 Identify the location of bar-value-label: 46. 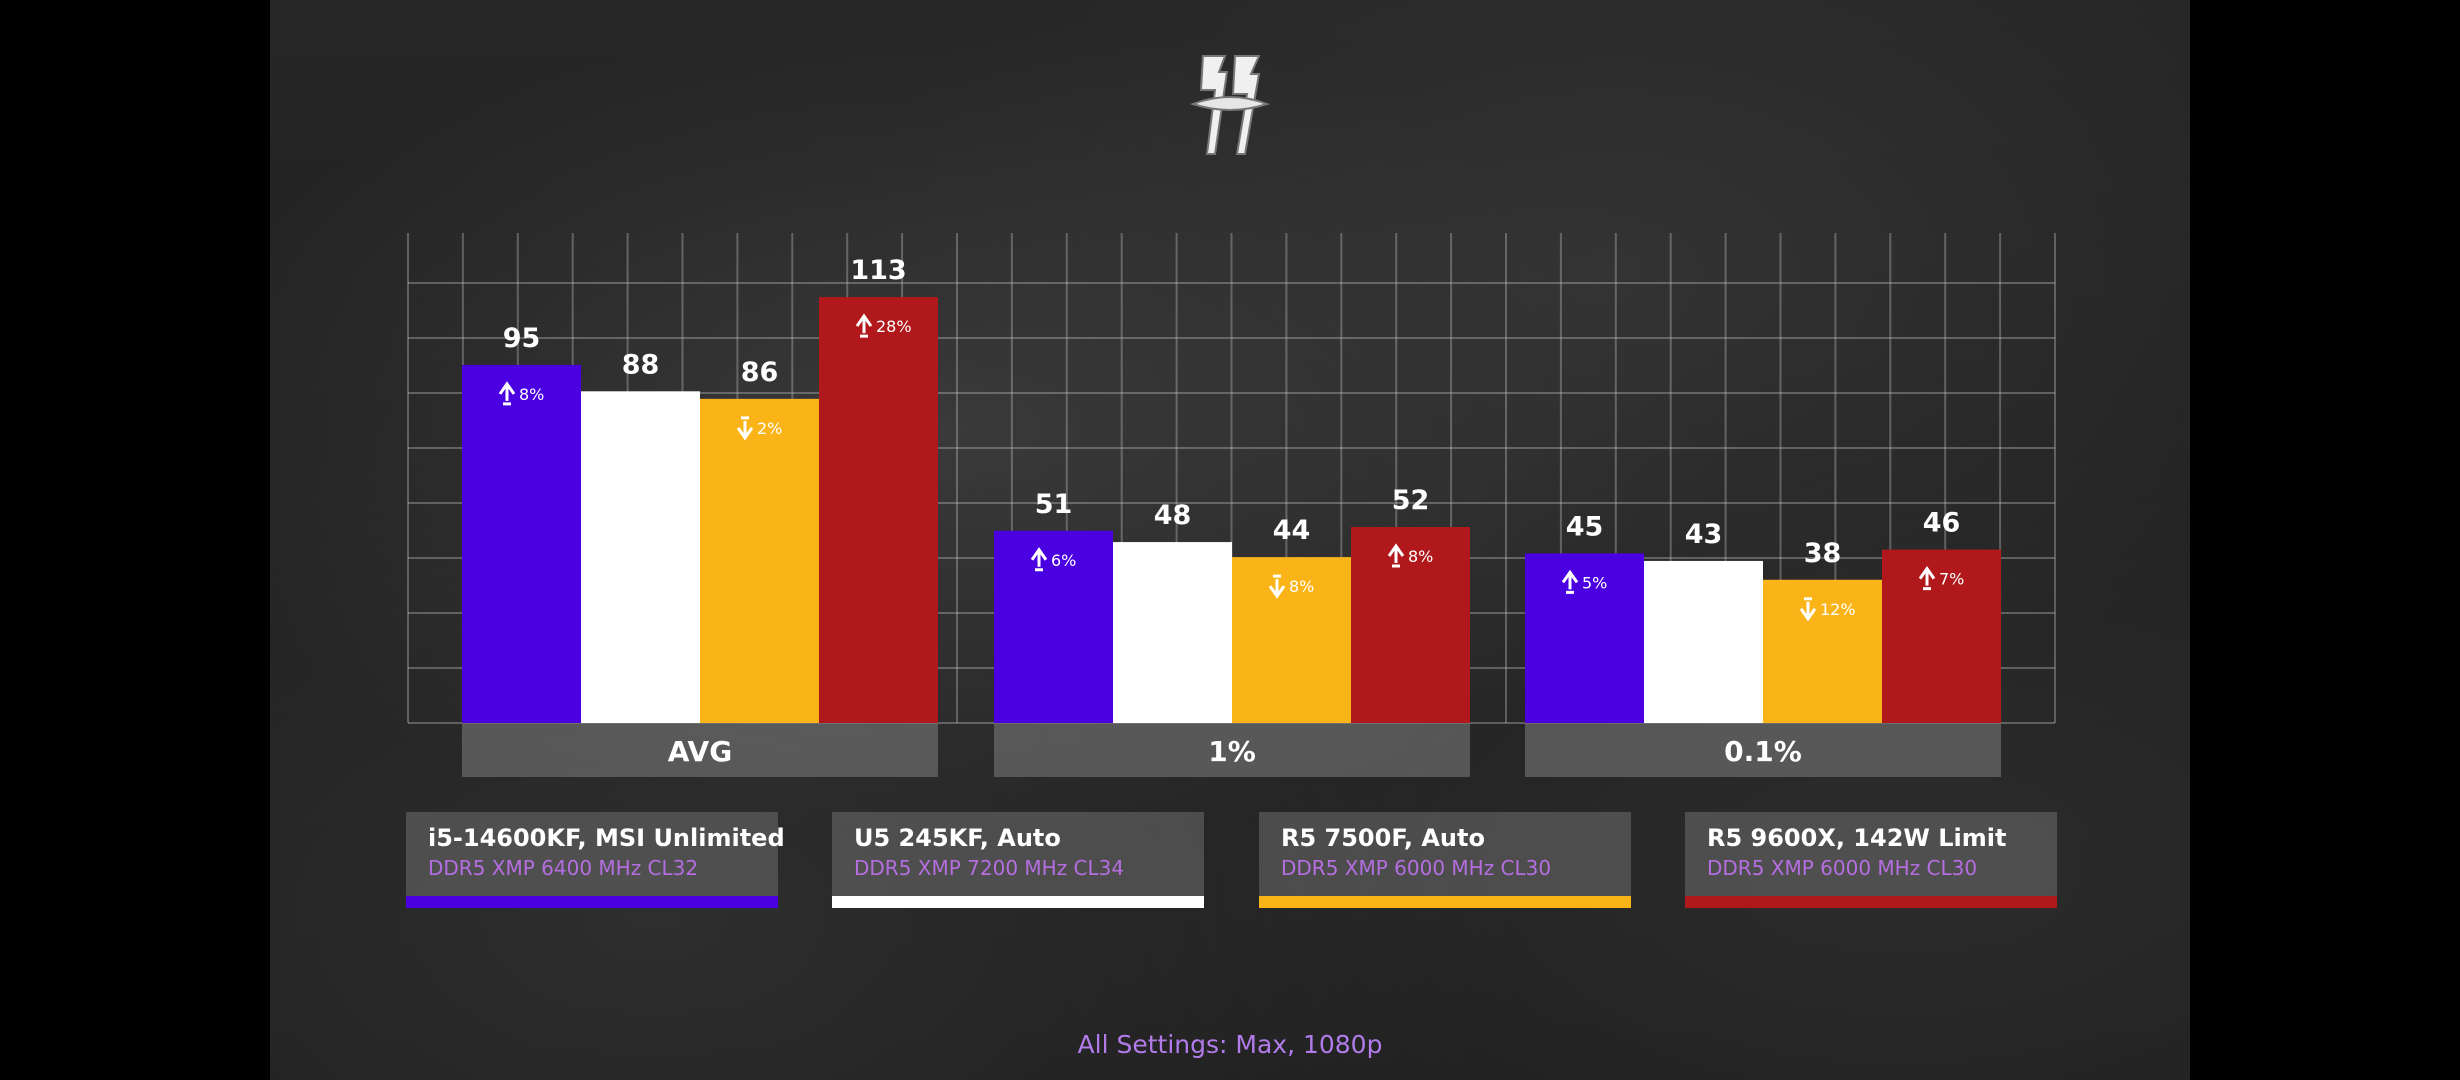
(1942, 523).